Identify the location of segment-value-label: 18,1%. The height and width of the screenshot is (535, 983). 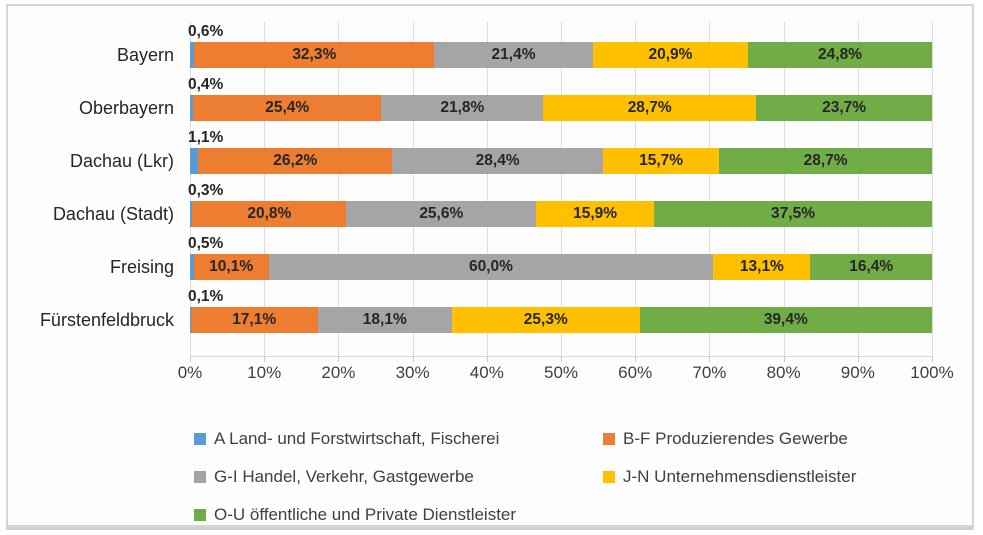
(384, 319).